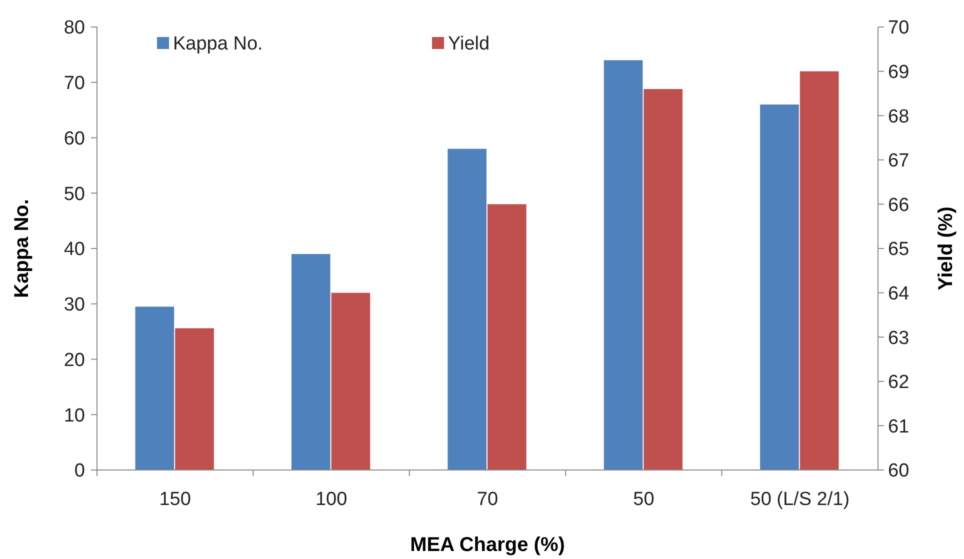  Describe the element at coordinates (899, 205) in the screenshot. I see `y2-tick-label: 66` at that location.